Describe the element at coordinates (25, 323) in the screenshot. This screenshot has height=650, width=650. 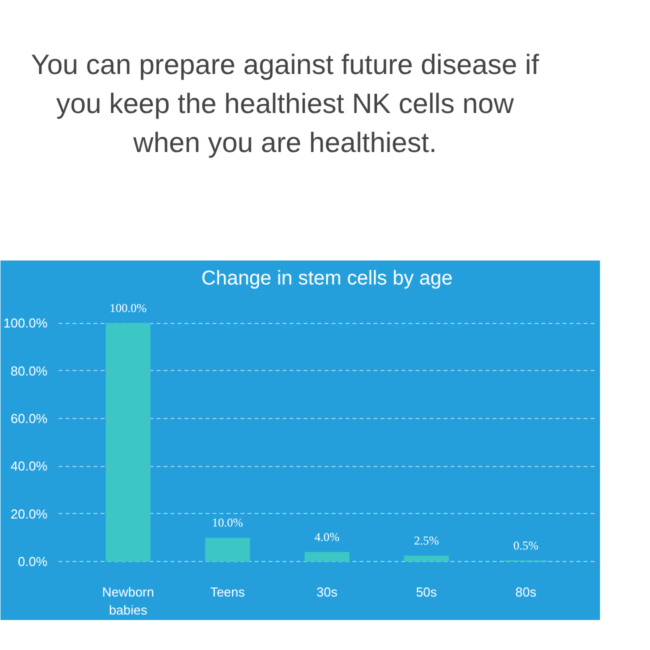
I see `y-tick-label: 100.0%` at that location.